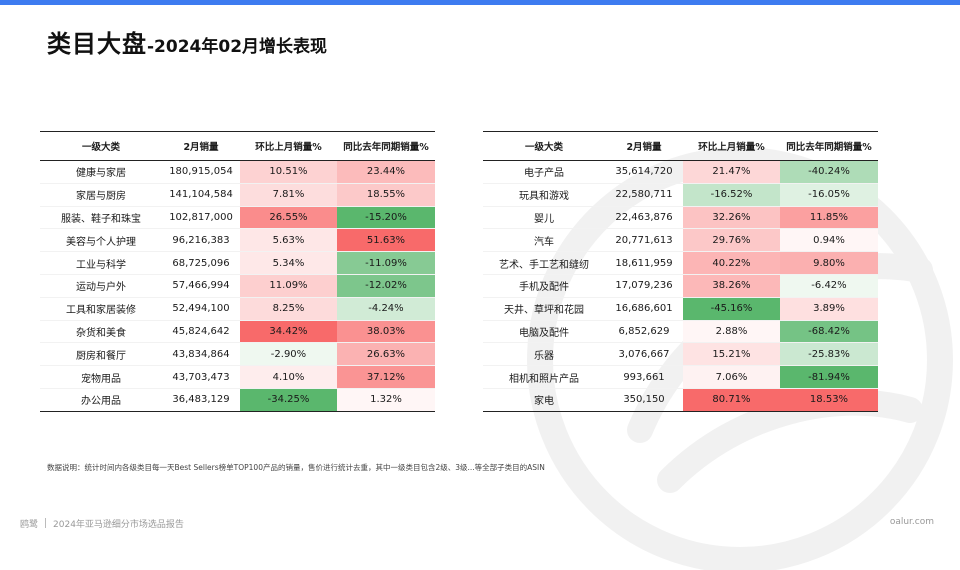 This screenshot has width=960, height=570. Describe the element at coordinates (544, 377) in the screenshot. I see `category-cell: 相机和照片产品` at that location.